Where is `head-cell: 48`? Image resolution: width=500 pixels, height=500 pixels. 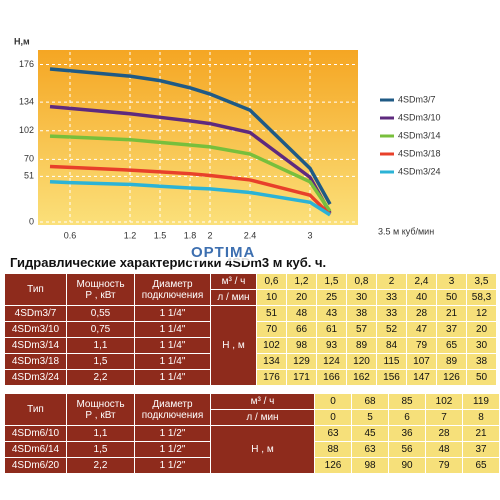
head-cell: 48 is located at coordinates (301, 313).